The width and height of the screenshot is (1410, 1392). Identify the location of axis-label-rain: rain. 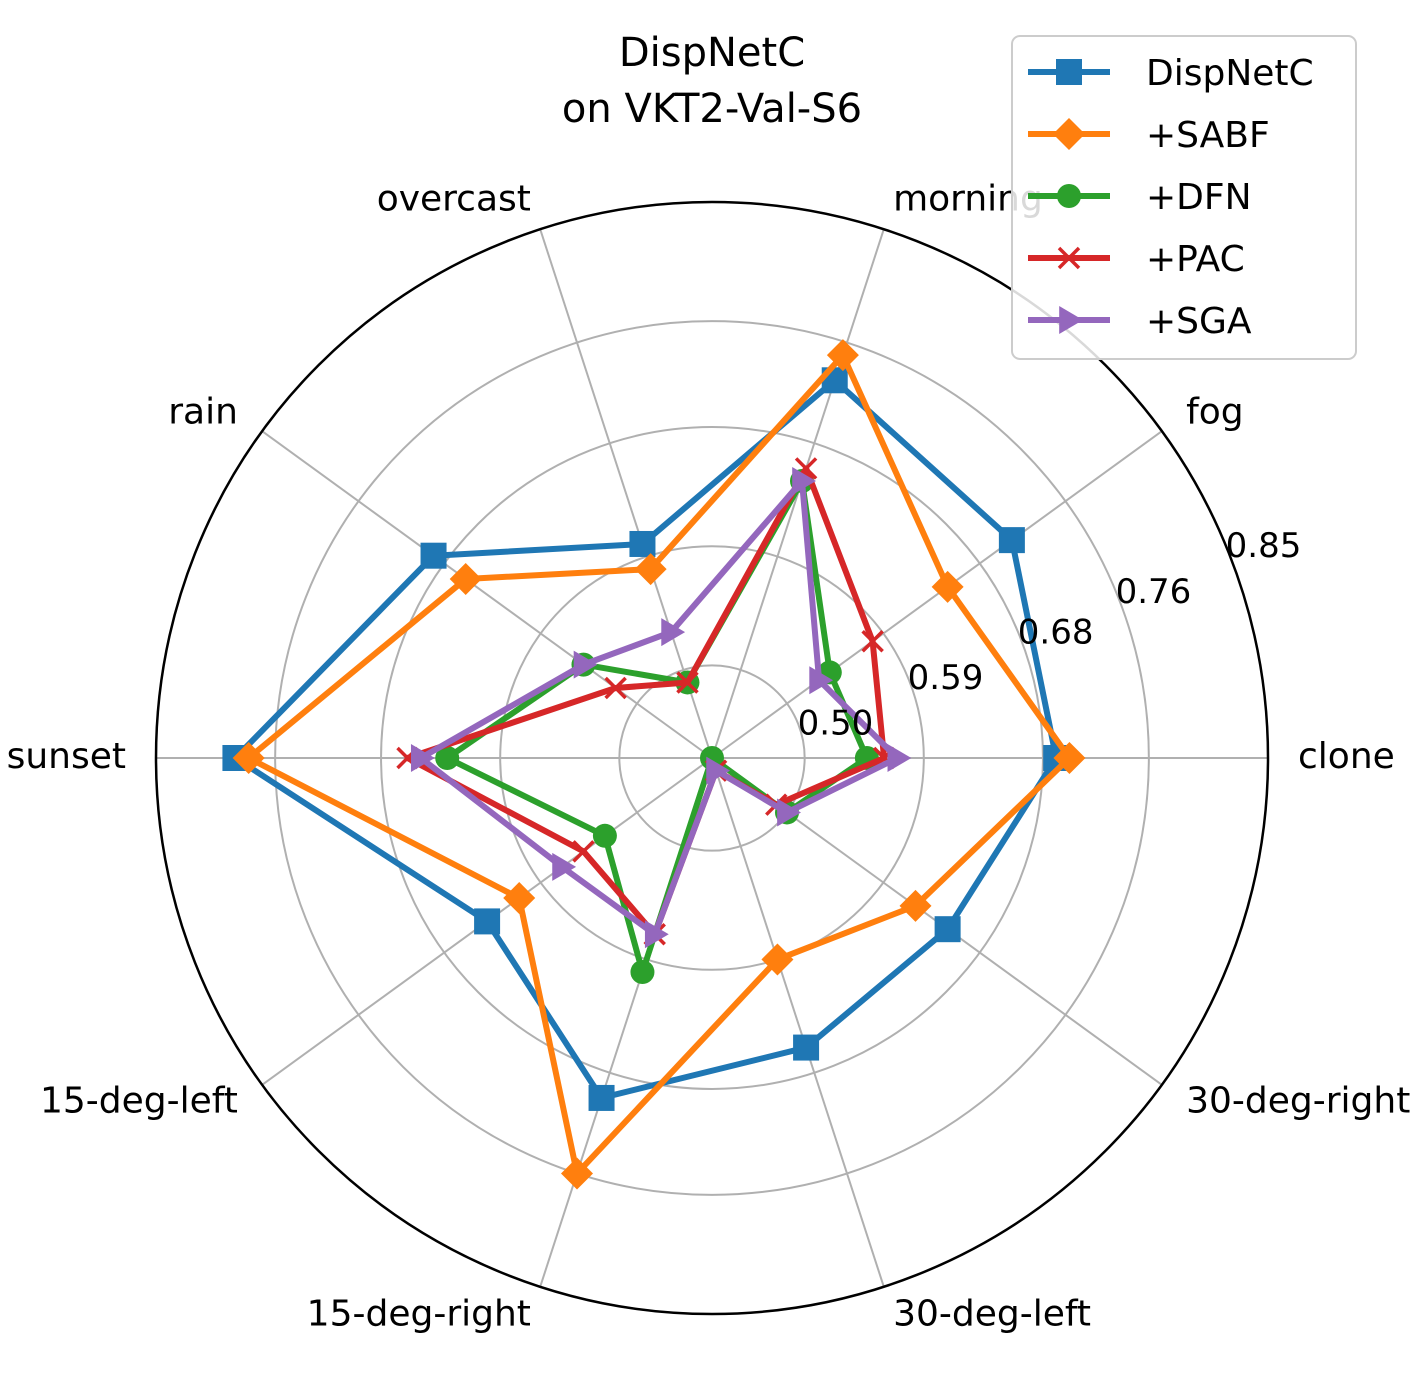
(203, 412).